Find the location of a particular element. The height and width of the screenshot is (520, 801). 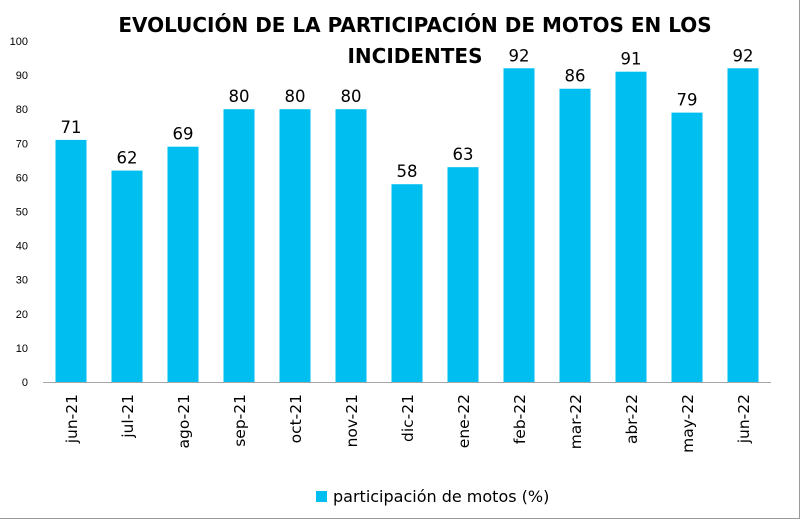

x-tick-label: ene-22 is located at coordinates (464, 421).